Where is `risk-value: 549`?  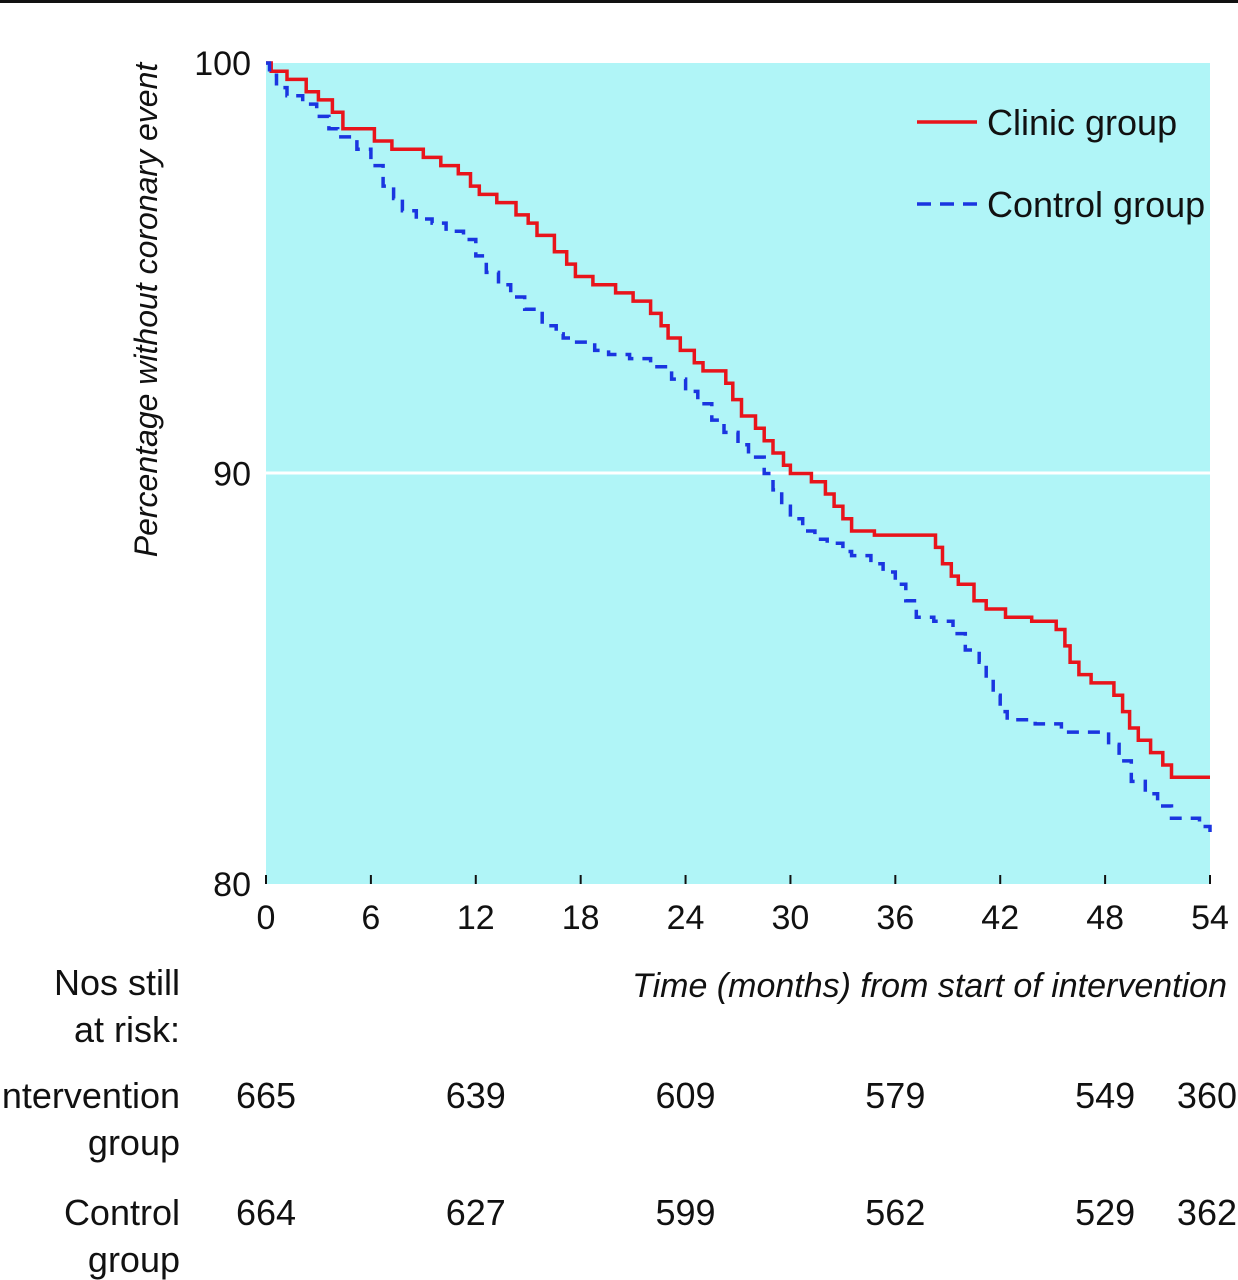 risk-value: 549 is located at coordinates (1105, 1095).